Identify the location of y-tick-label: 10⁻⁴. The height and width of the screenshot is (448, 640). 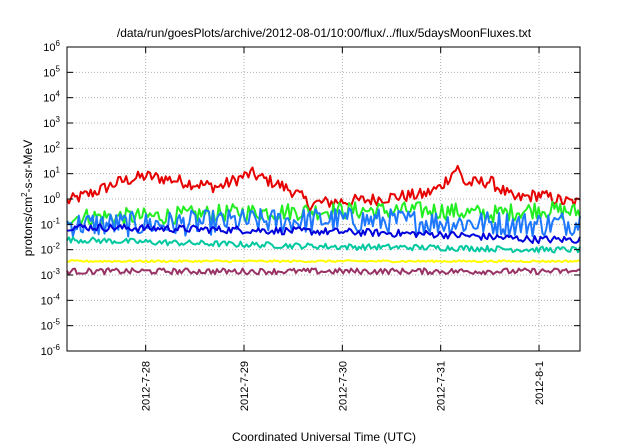
(51, 299).